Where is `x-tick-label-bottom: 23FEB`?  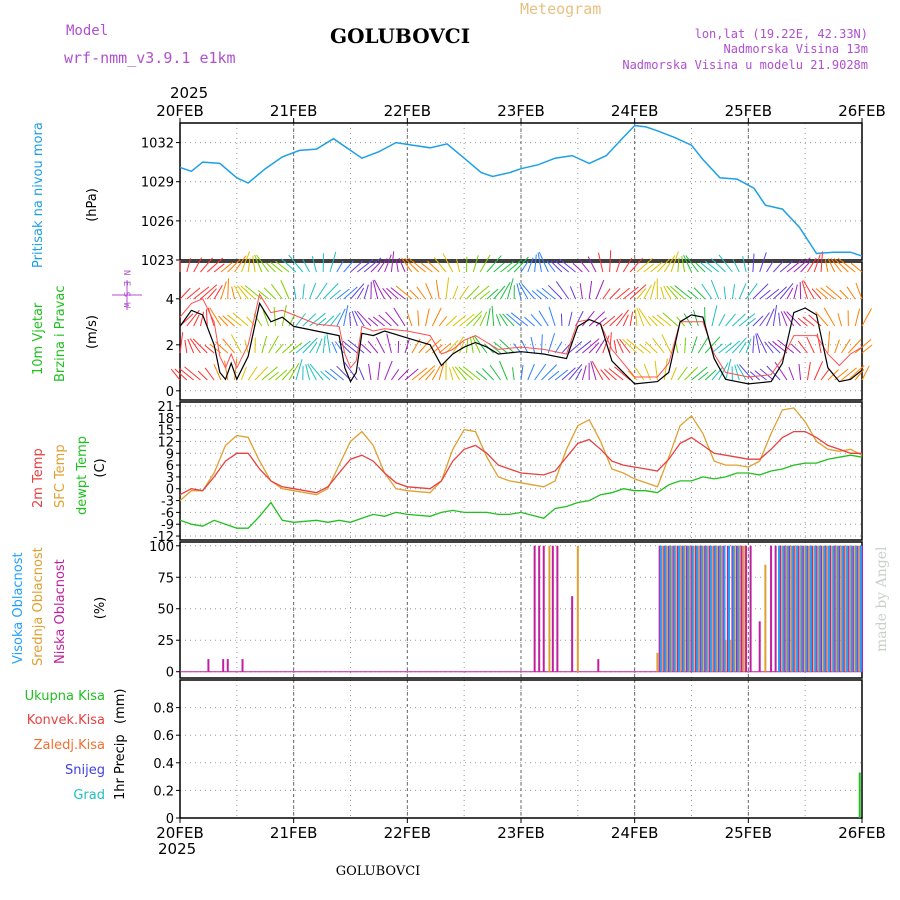
x-tick-label-bottom: 23FEB is located at coordinates (520, 833).